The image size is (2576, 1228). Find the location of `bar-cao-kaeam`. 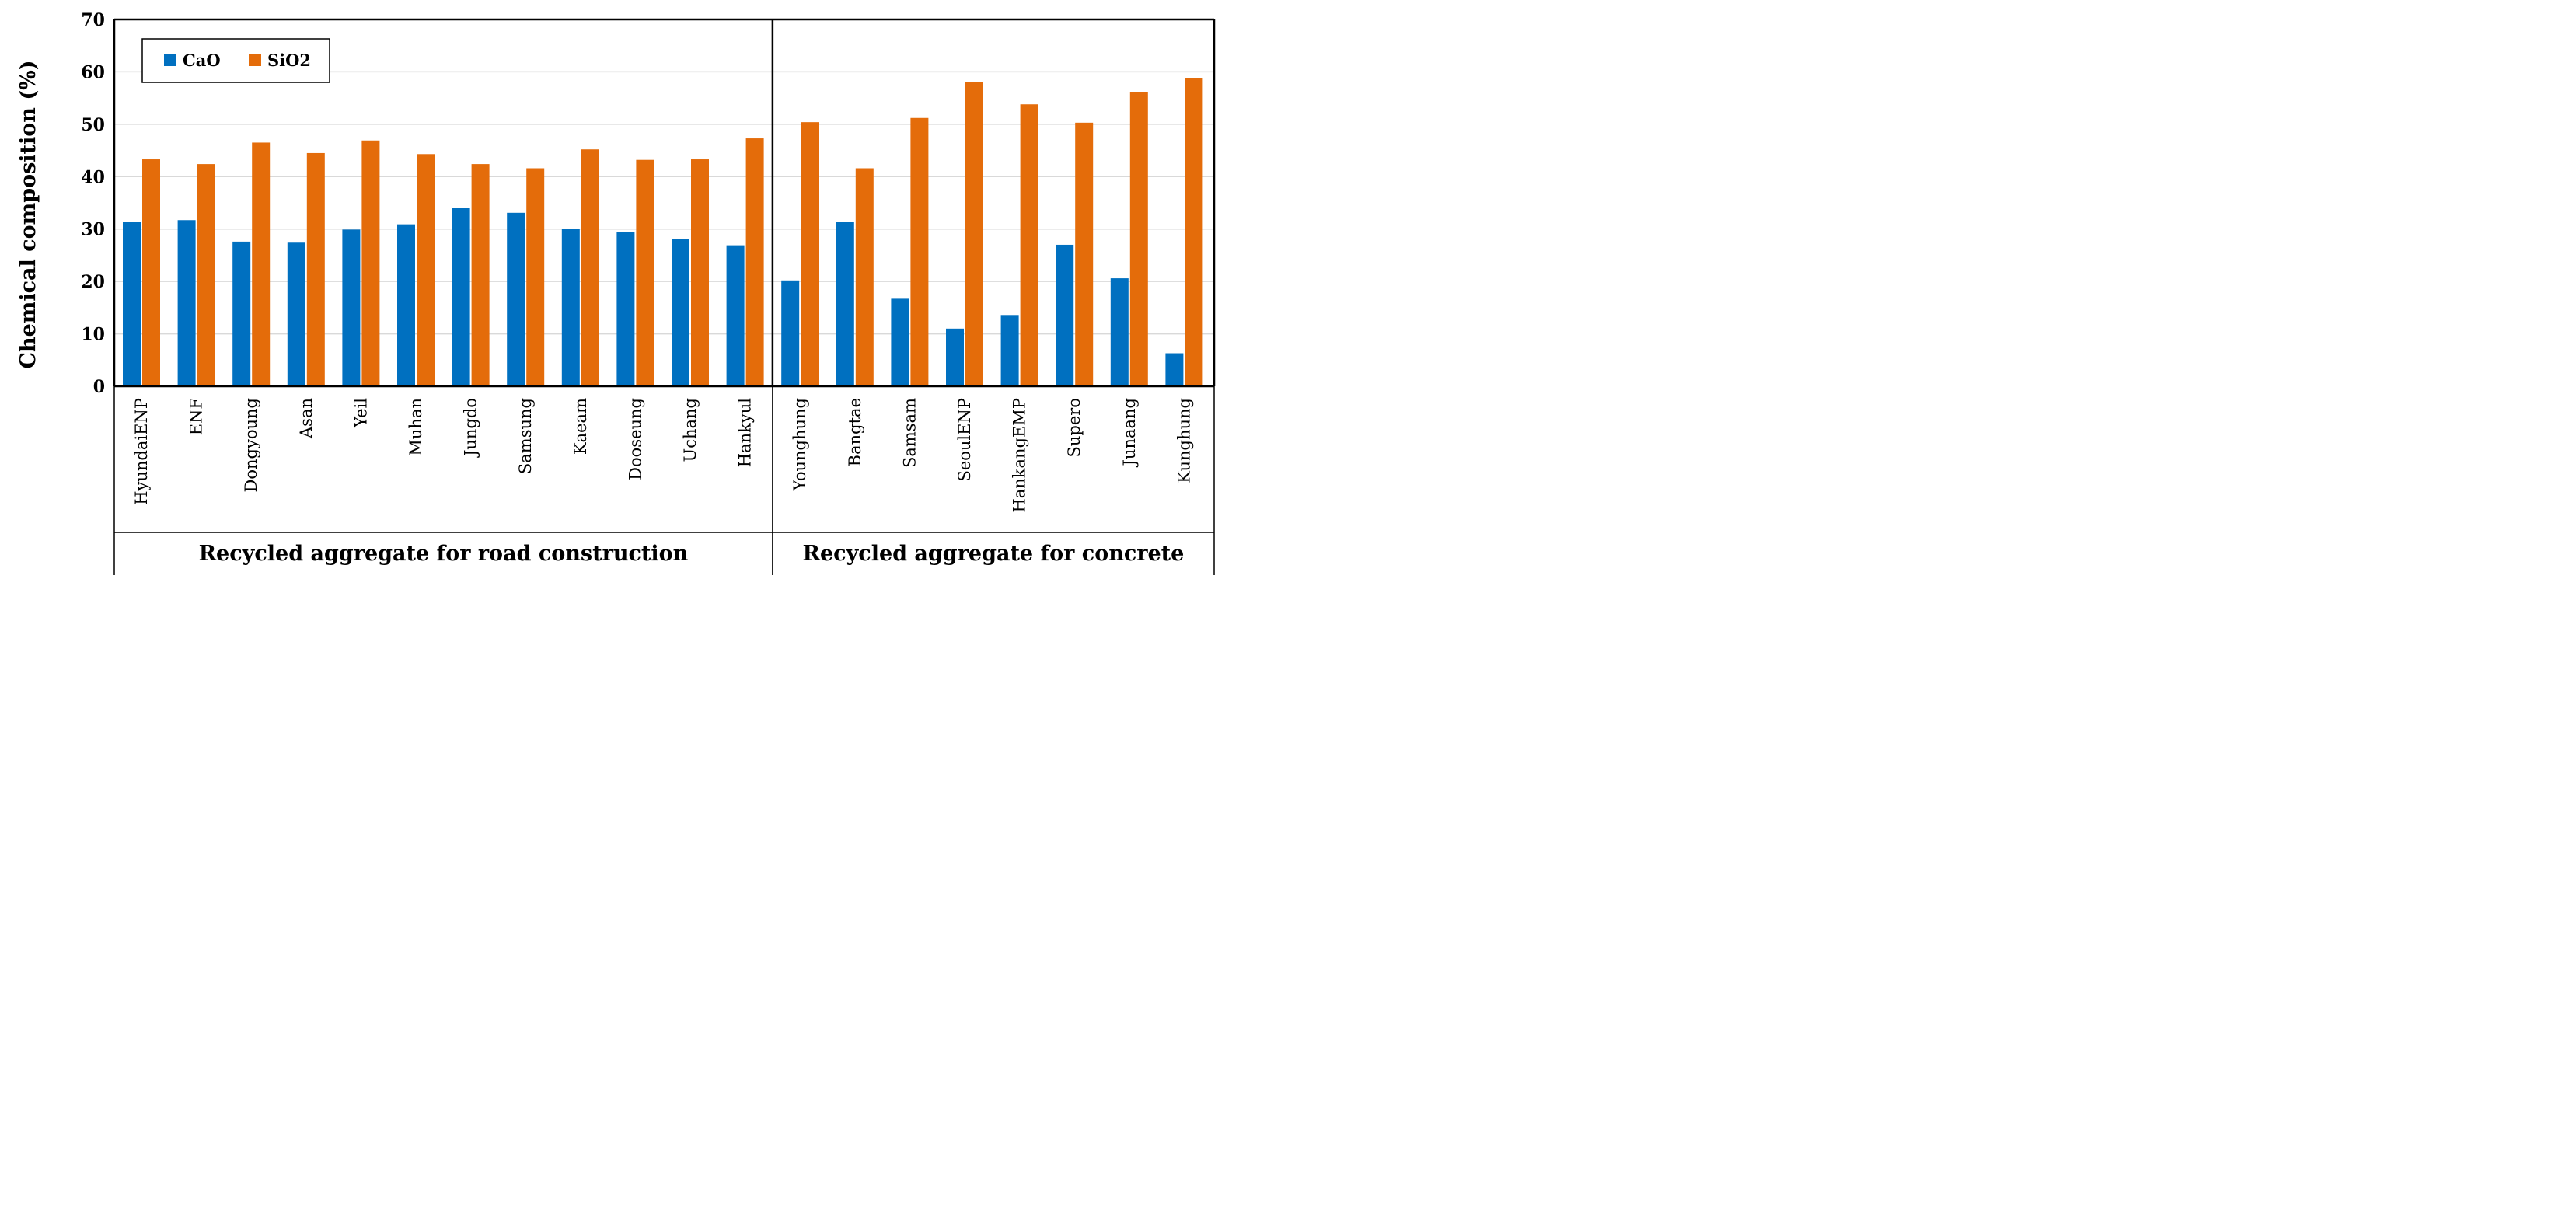

bar-cao-kaeam is located at coordinates (571, 307).